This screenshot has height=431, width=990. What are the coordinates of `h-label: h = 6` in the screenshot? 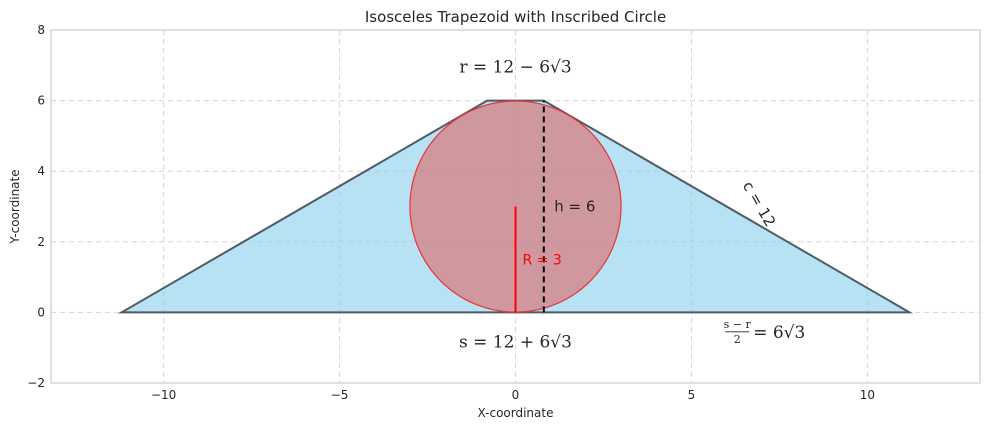 It's located at (574, 207).